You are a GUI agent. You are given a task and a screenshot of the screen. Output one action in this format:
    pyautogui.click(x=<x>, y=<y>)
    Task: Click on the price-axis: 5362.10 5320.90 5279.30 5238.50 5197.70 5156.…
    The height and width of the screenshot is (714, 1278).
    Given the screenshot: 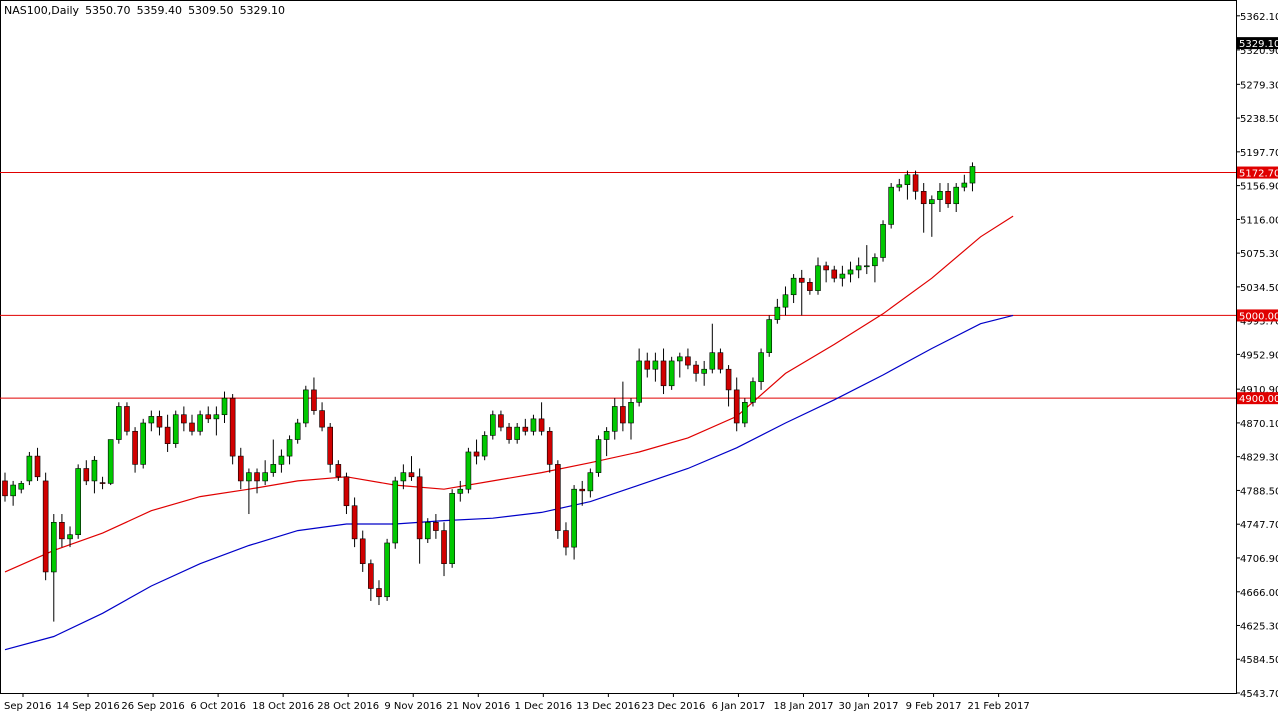 What is the action you would take?
    pyautogui.click(x=1257, y=356)
    